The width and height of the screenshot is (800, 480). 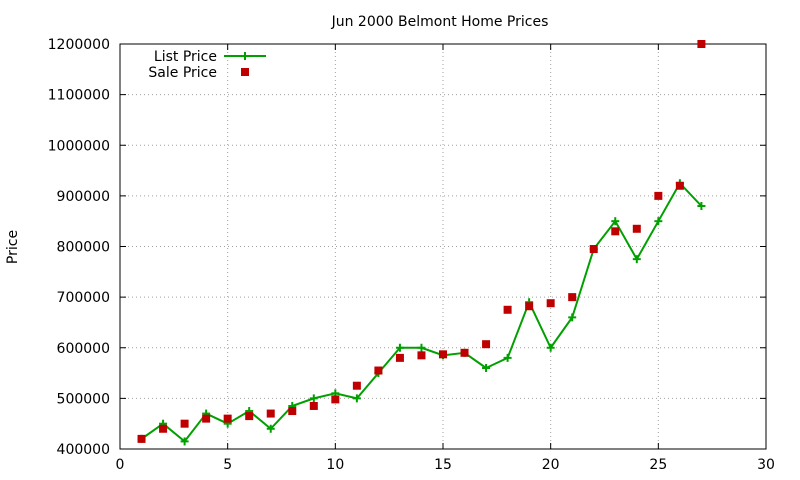 I want to click on legend-label-sale-price: Sale Price, so click(x=182, y=73).